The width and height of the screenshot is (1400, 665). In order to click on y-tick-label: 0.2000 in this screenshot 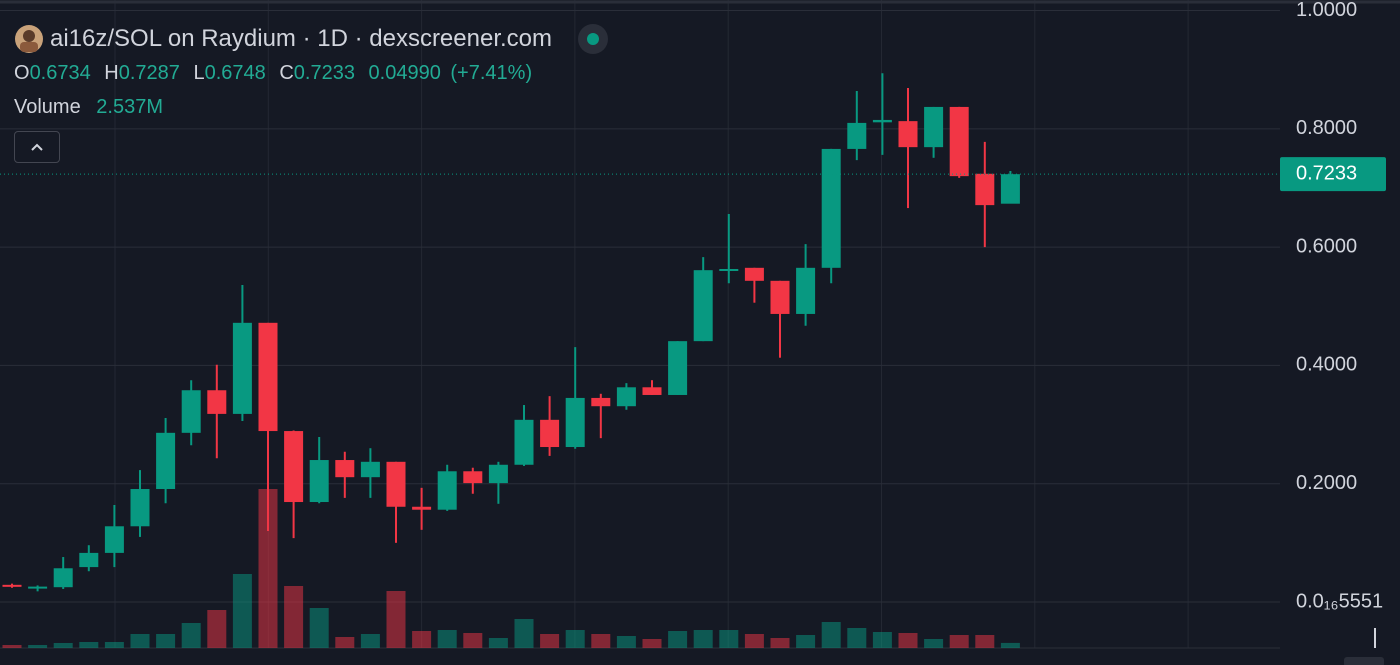, I will do `click(1326, 483)`.